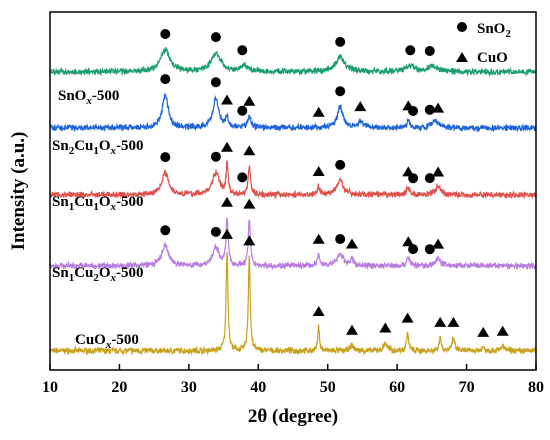 Image resolution: width=550 pixels, height=440 pixels. I want to click on y-axis-label: Intensity (a.u.), so click(18, 191).